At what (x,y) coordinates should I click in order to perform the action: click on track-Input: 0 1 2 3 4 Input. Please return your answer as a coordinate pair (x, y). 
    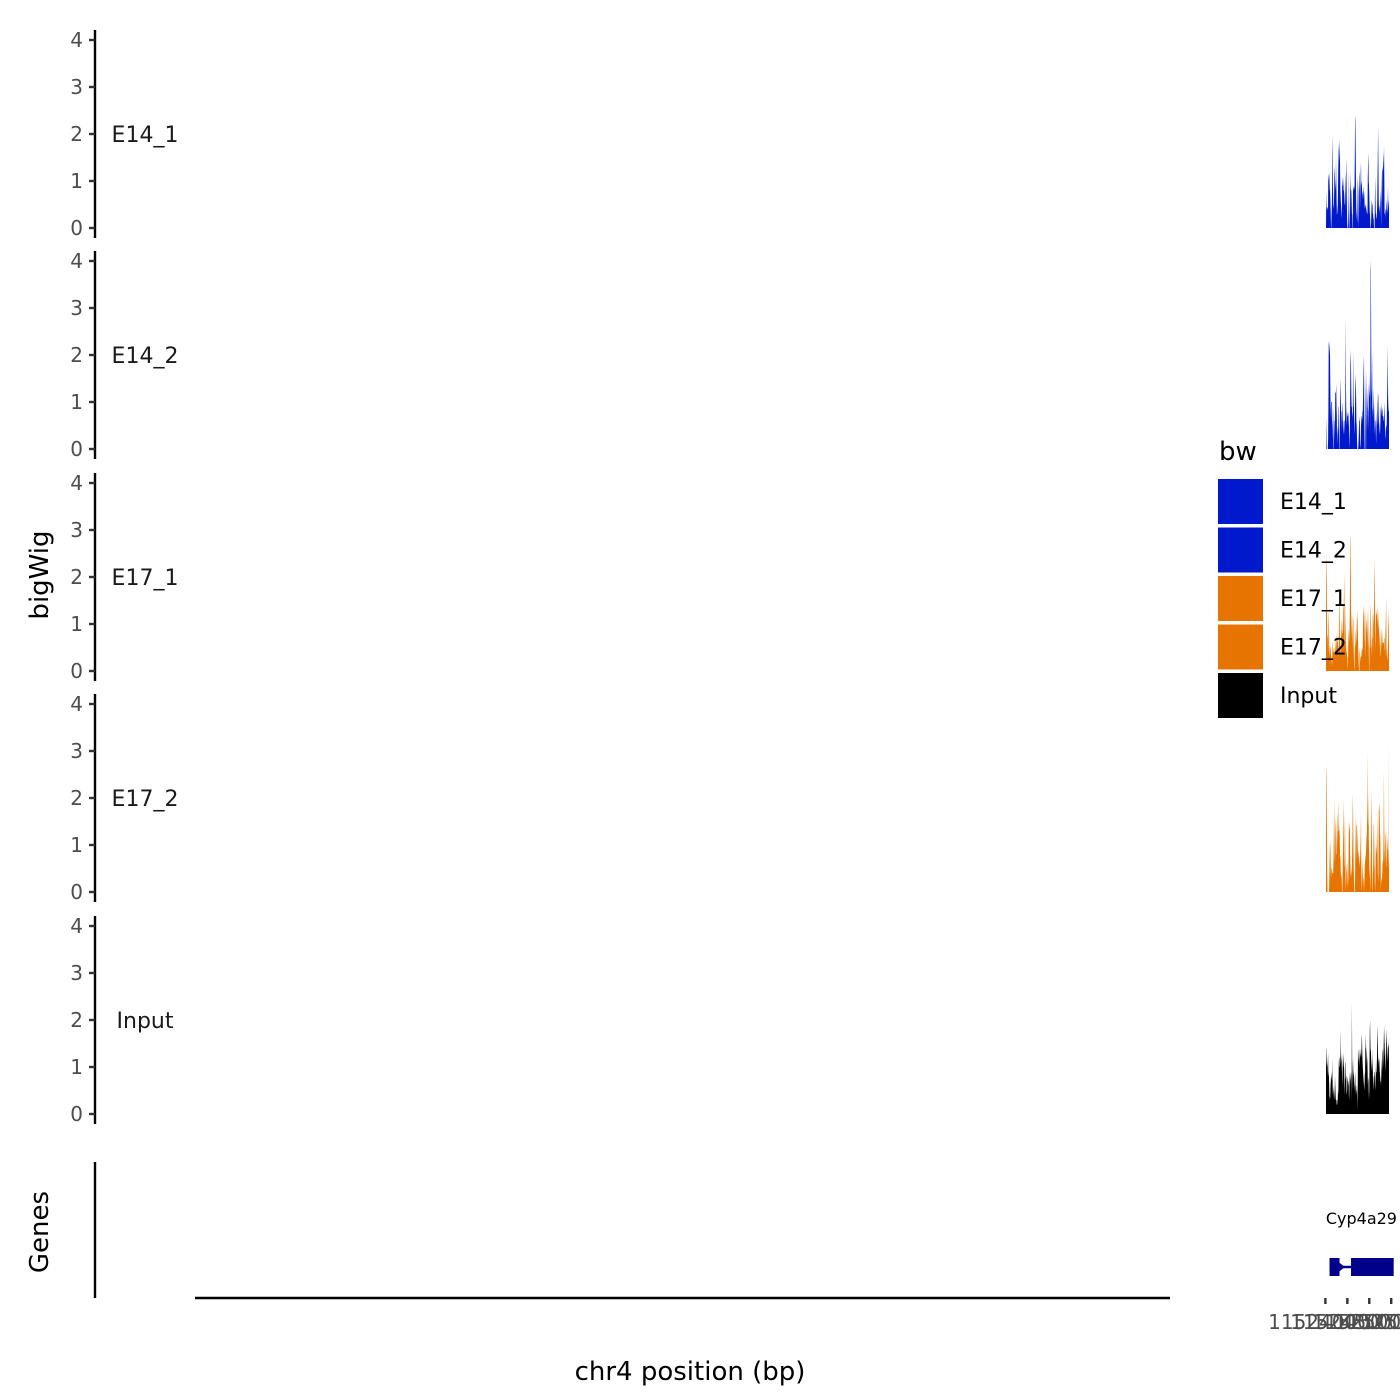
    Looking at the image, I should click on (729, 1020).